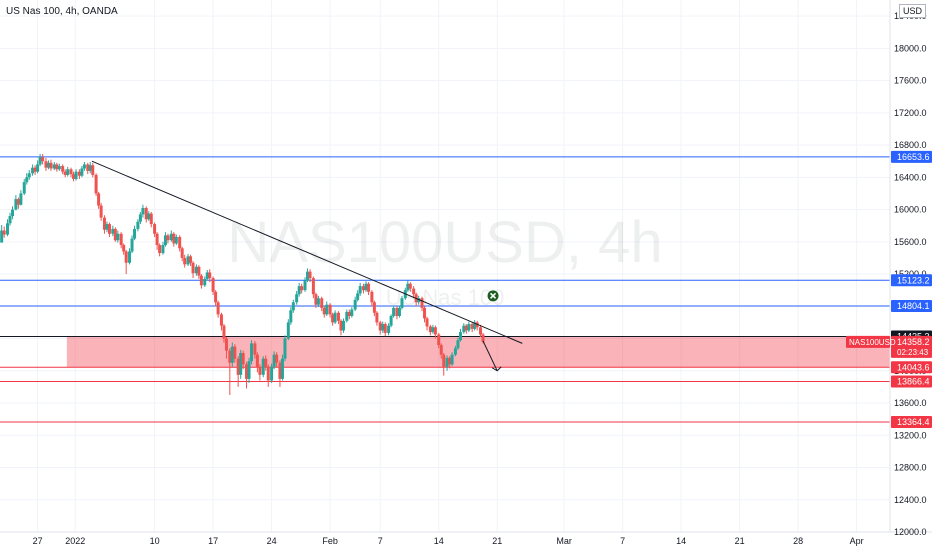 This screenshot has height=550, width=932. I want to click on y-tick-label: 16400.0, so click(910, 177).